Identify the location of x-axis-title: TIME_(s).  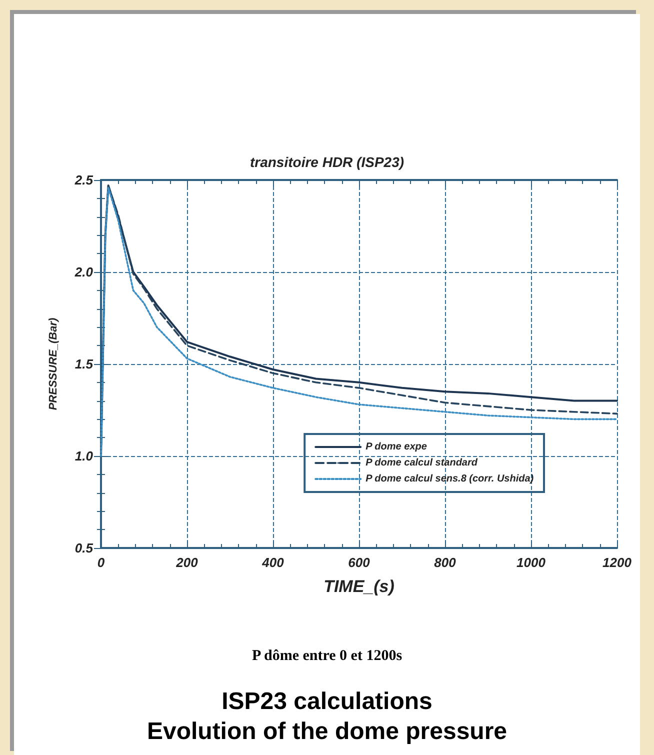
(359, 586).